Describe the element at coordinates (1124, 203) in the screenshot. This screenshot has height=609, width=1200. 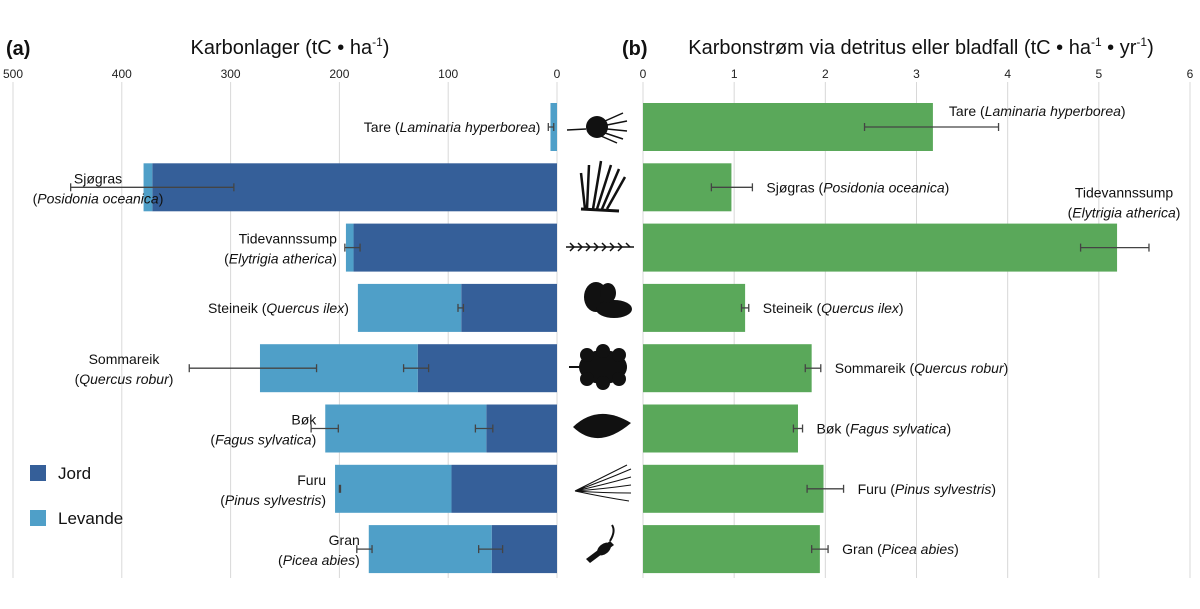
I see `category-label-b-2: Tidevannssump (Elytrigia atherica)` at that location.